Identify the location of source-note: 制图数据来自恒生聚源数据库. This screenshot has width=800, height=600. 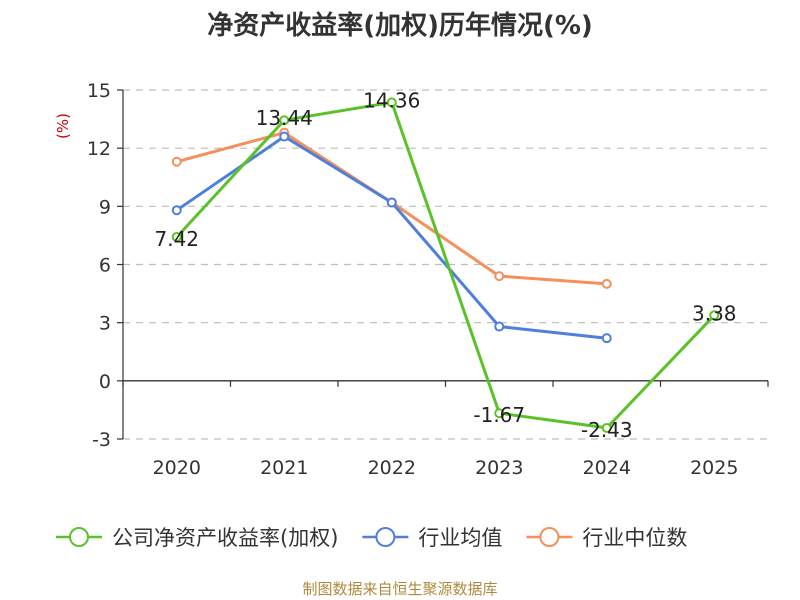
(399, 589).